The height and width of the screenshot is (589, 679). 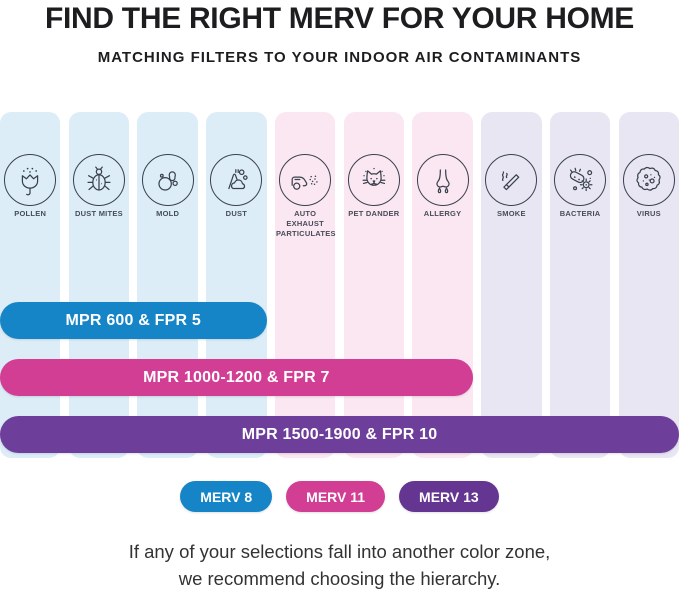 I want to click on contaminant-label: ALLERGY, so click(x=442, y=213).